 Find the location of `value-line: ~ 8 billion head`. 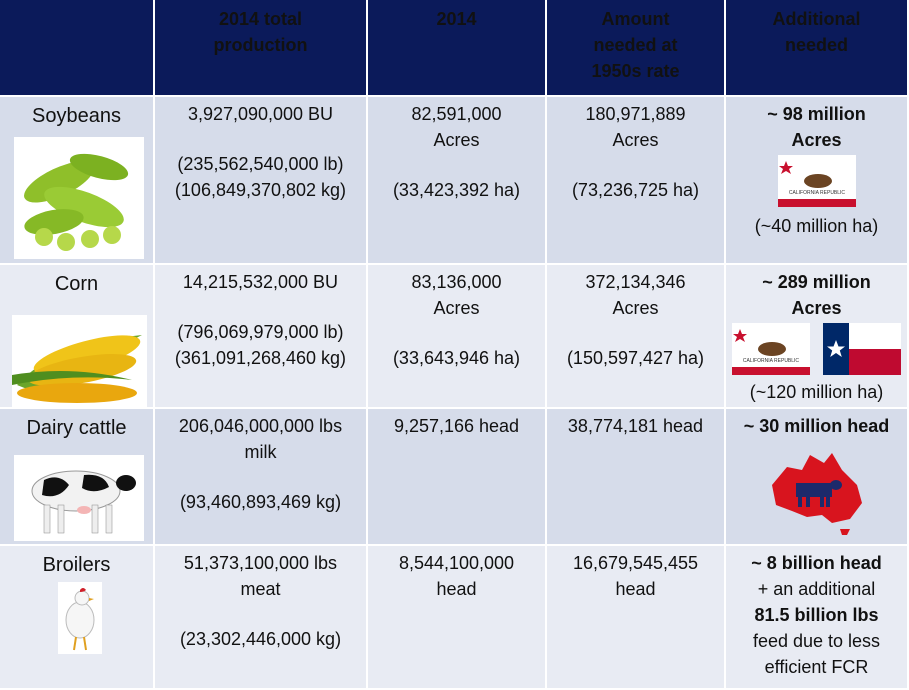

value-line: ~ 8 billion head is located at coordinates (816, 563).